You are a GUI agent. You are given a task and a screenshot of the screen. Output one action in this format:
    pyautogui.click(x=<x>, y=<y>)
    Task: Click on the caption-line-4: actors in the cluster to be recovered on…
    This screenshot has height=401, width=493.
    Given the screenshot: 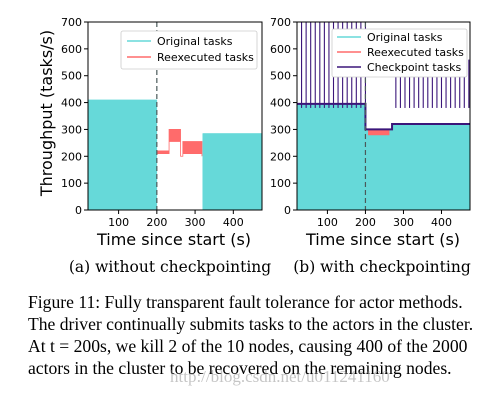 What is the action you would take?
    pyautogui.click(x=240, y=368)
    